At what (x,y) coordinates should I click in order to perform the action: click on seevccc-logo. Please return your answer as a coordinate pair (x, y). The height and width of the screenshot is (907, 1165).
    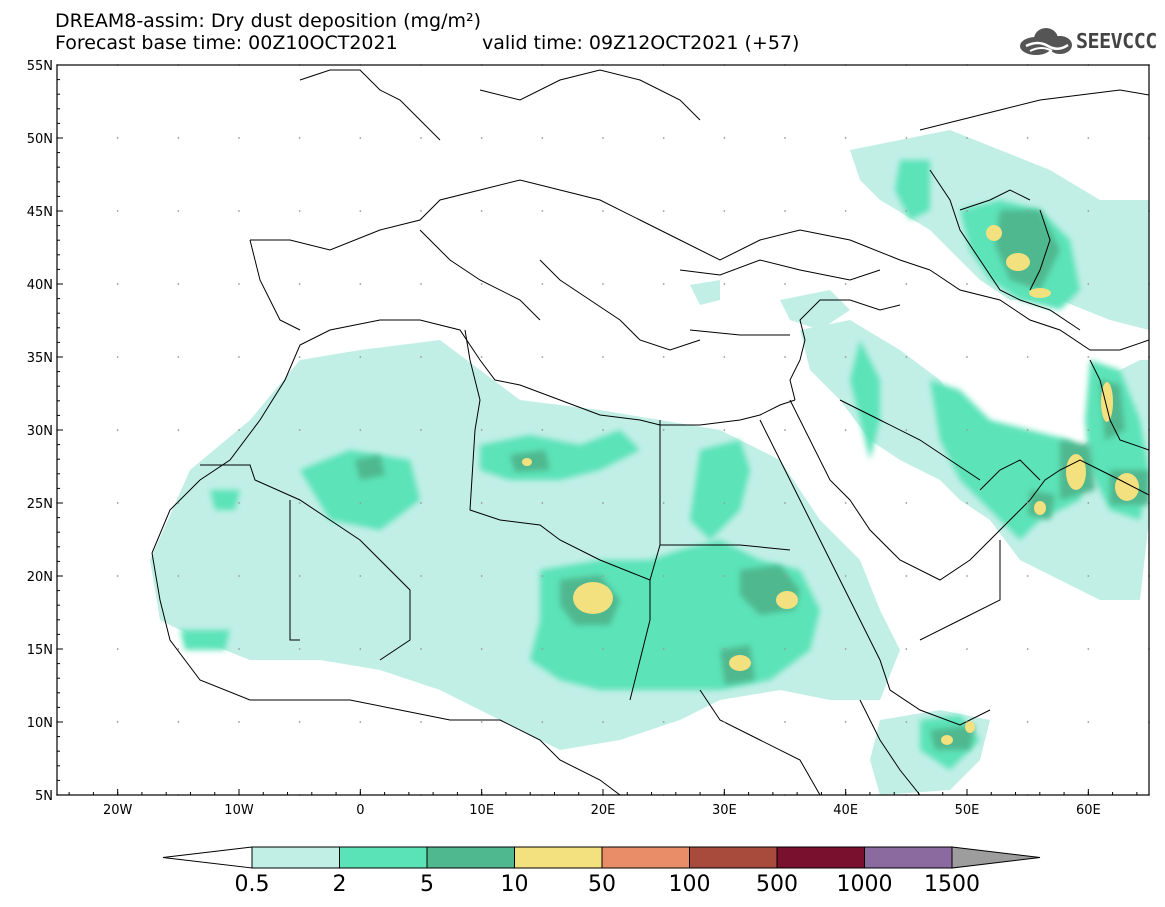
    Looking at the image, I should click on (1085, 41).